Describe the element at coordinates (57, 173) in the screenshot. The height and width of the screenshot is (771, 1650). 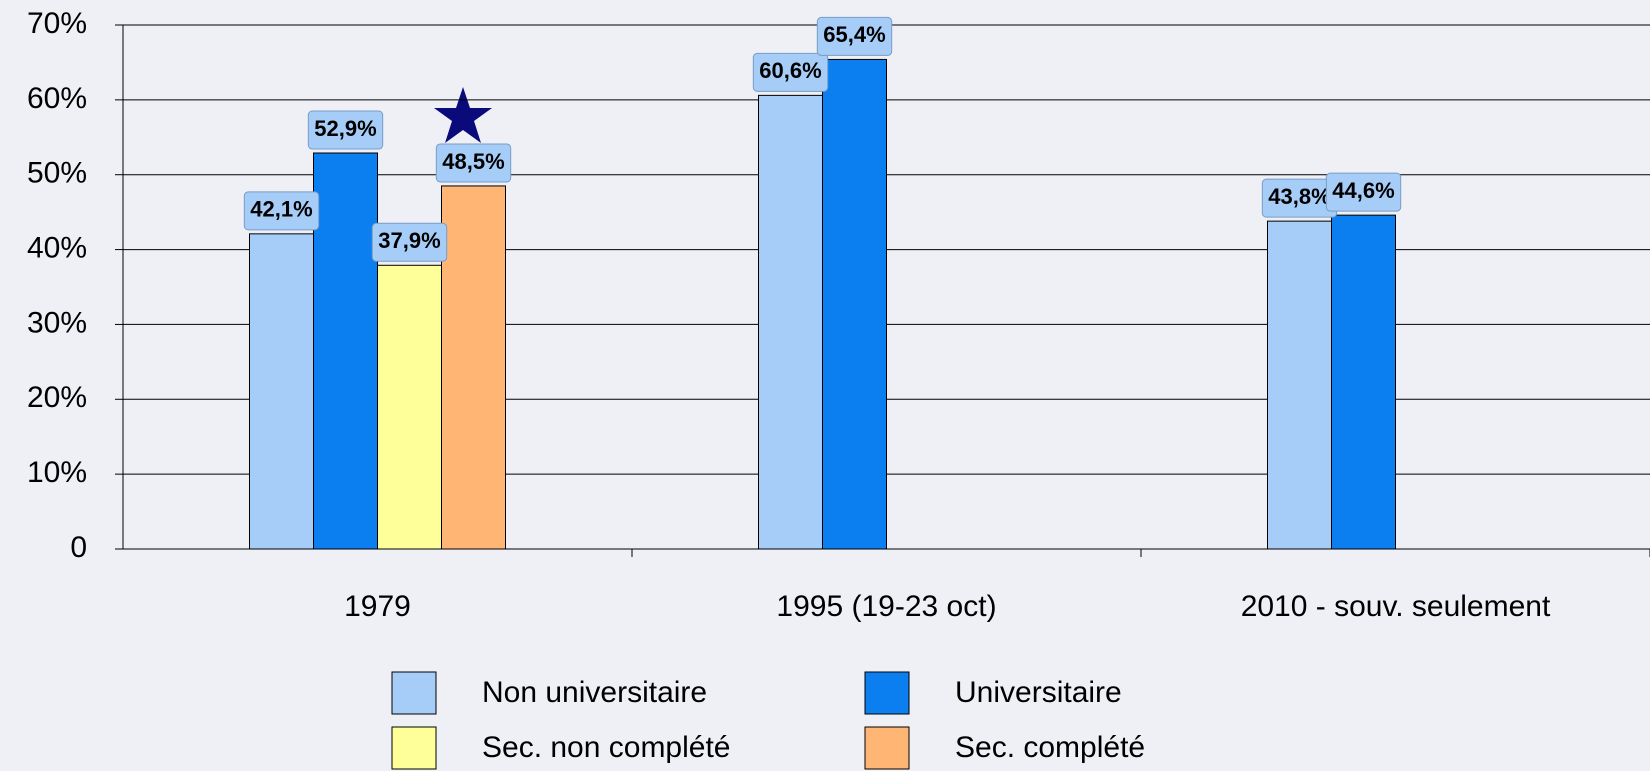
I see `y-tick-label: 50%` at that location.